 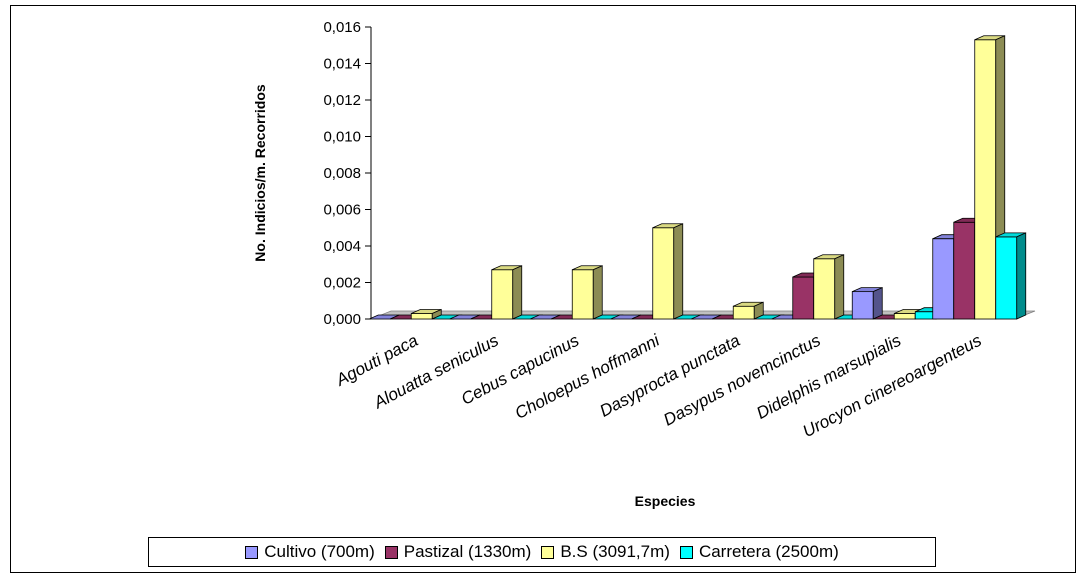 I want to click on legend-item: Carretera (2500m), so click(x=759, y=552).